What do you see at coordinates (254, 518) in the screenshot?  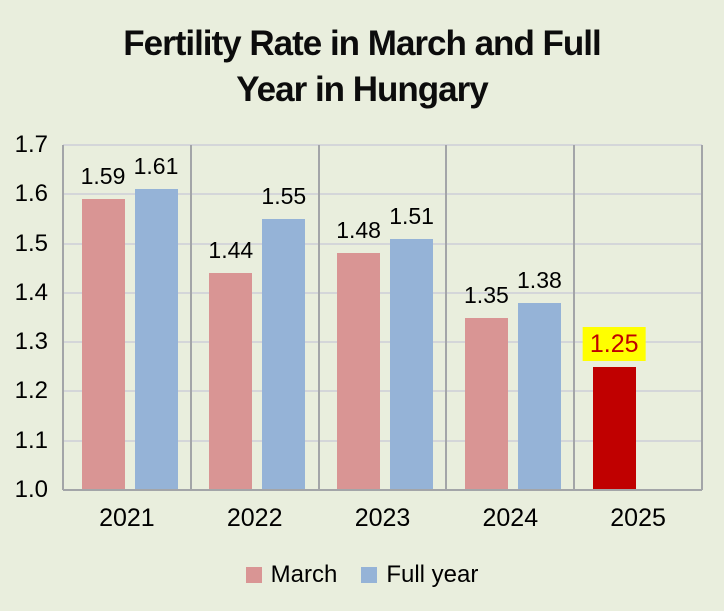 I see `x-axis-label-2022: 2022` at bounding box center [254, 518].